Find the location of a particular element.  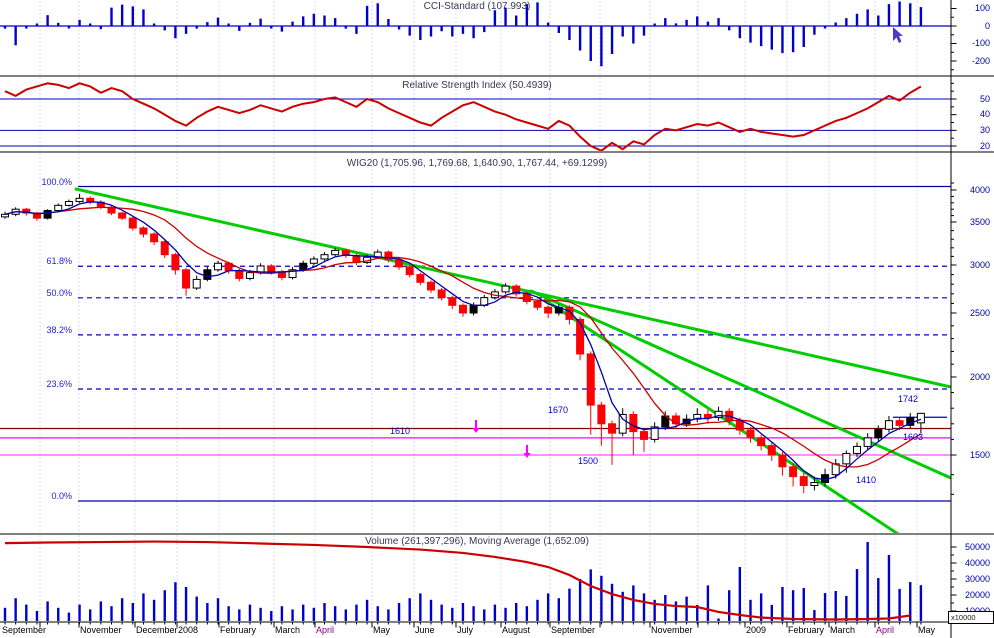

axis-value-label: 30000 is located at coordinates (977, 578).